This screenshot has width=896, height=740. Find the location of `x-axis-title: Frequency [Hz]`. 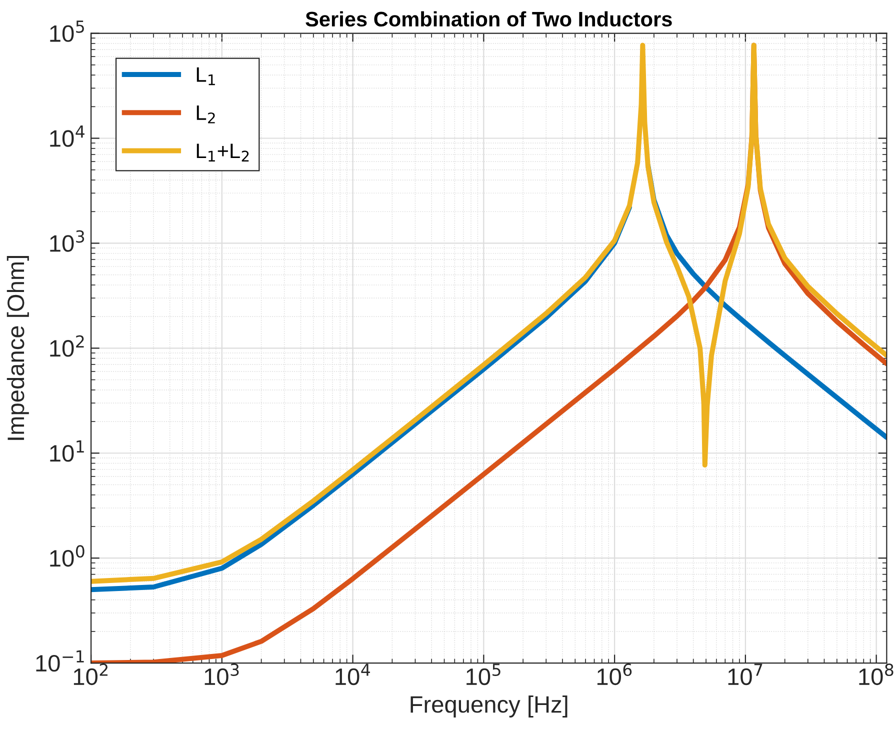

x-axis-title: Frequency [Hz] is located at coordinates (489, 706).